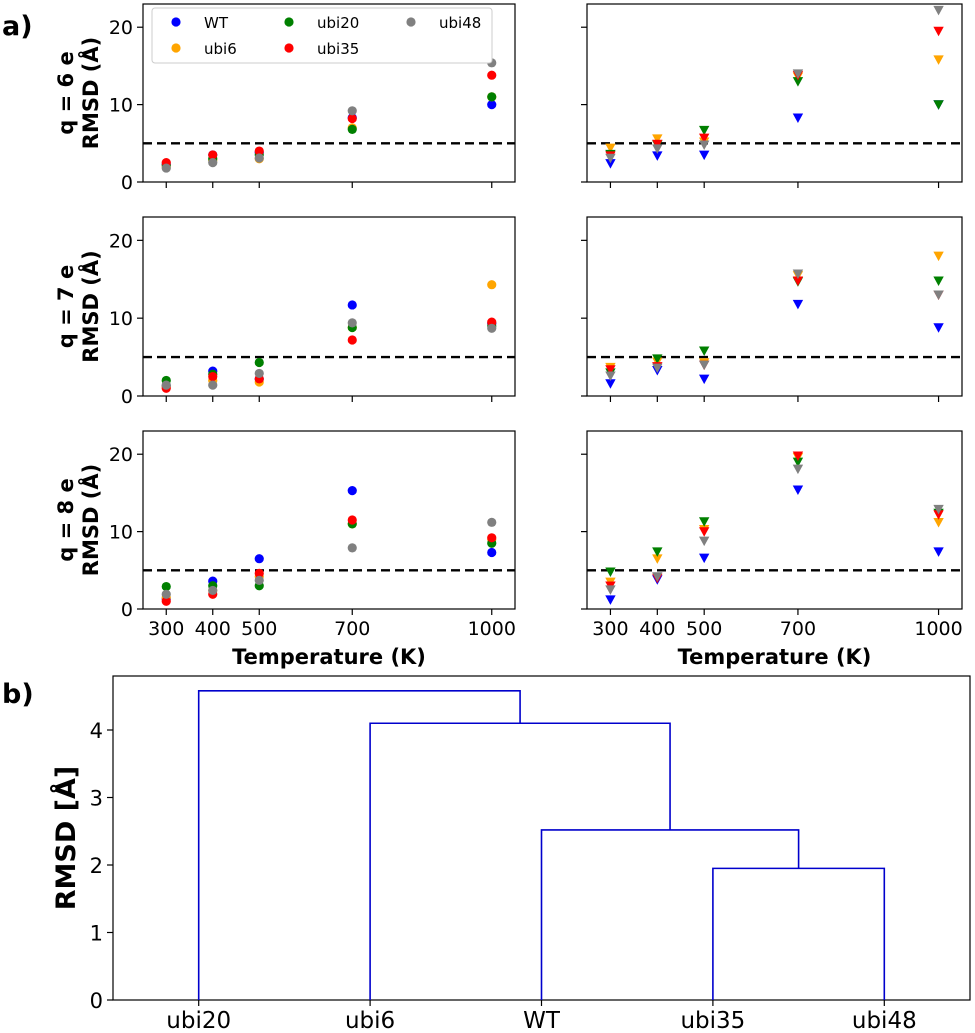 This screenshot has height=1033, width=975. What do you see at coordinates (66, 306) in the screenshot?
I see `row-label-charge: q = 7 e` at bounding box center [66, 306].